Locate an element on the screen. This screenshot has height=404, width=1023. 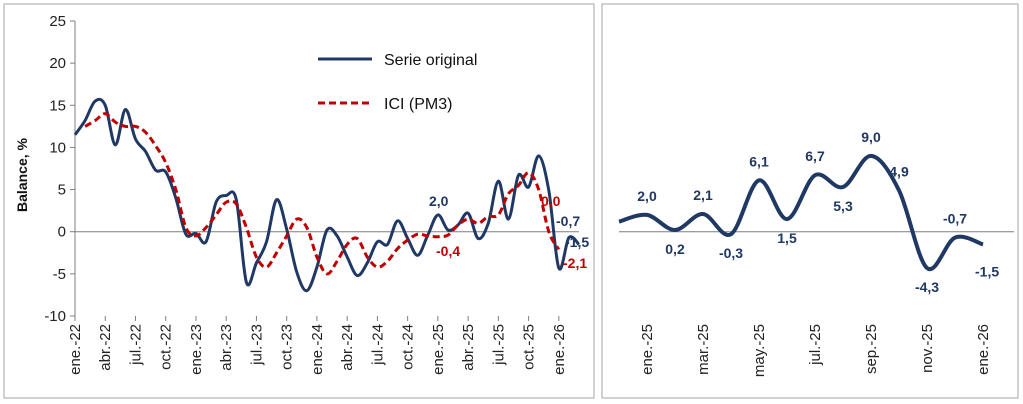
legend-label-pm3: ICI (PM3) is located at coordinates (418, 104).